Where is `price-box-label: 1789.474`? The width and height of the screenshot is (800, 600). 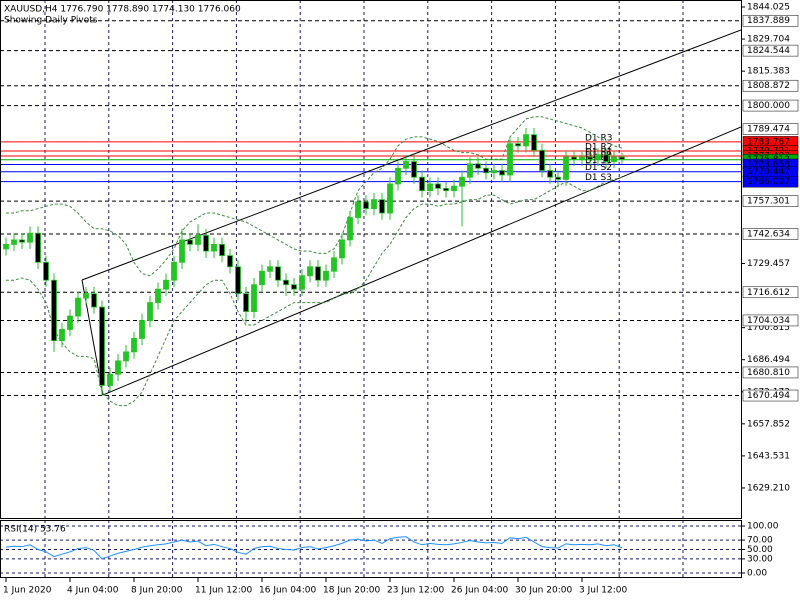
price-box-label: 1789.474 is located at coordinates (768, 130).